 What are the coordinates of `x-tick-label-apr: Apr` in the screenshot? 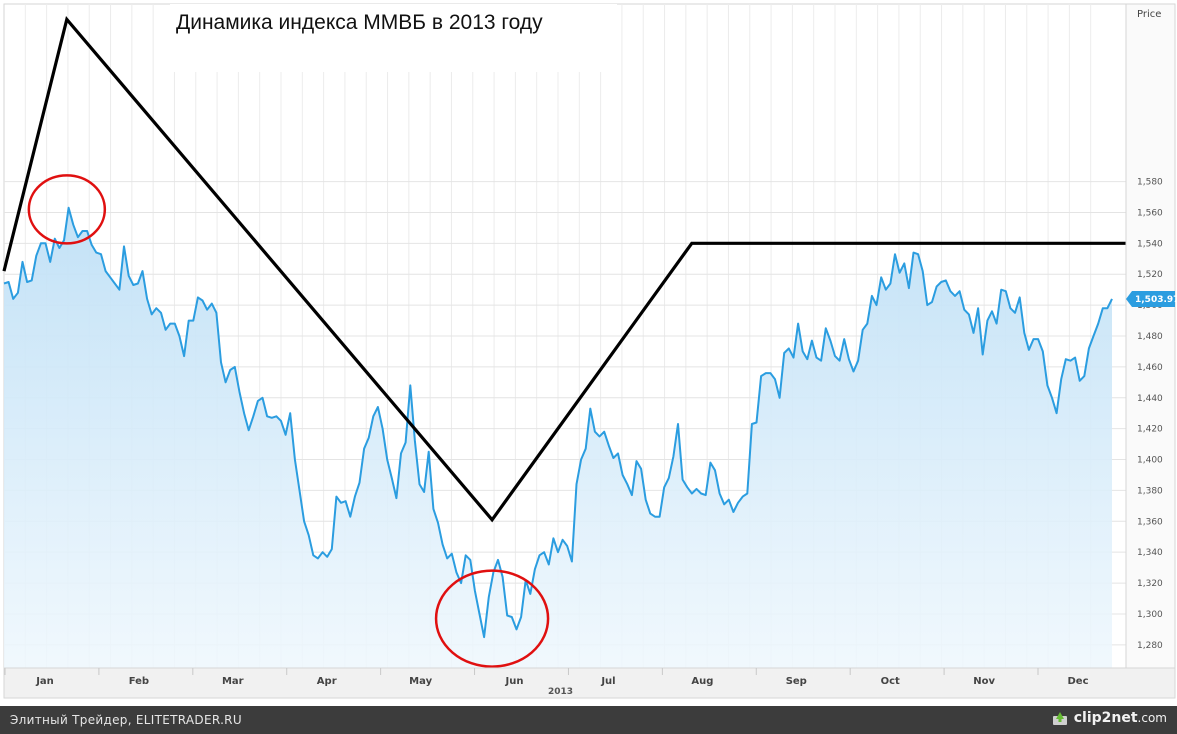 It's located at (327, 681).